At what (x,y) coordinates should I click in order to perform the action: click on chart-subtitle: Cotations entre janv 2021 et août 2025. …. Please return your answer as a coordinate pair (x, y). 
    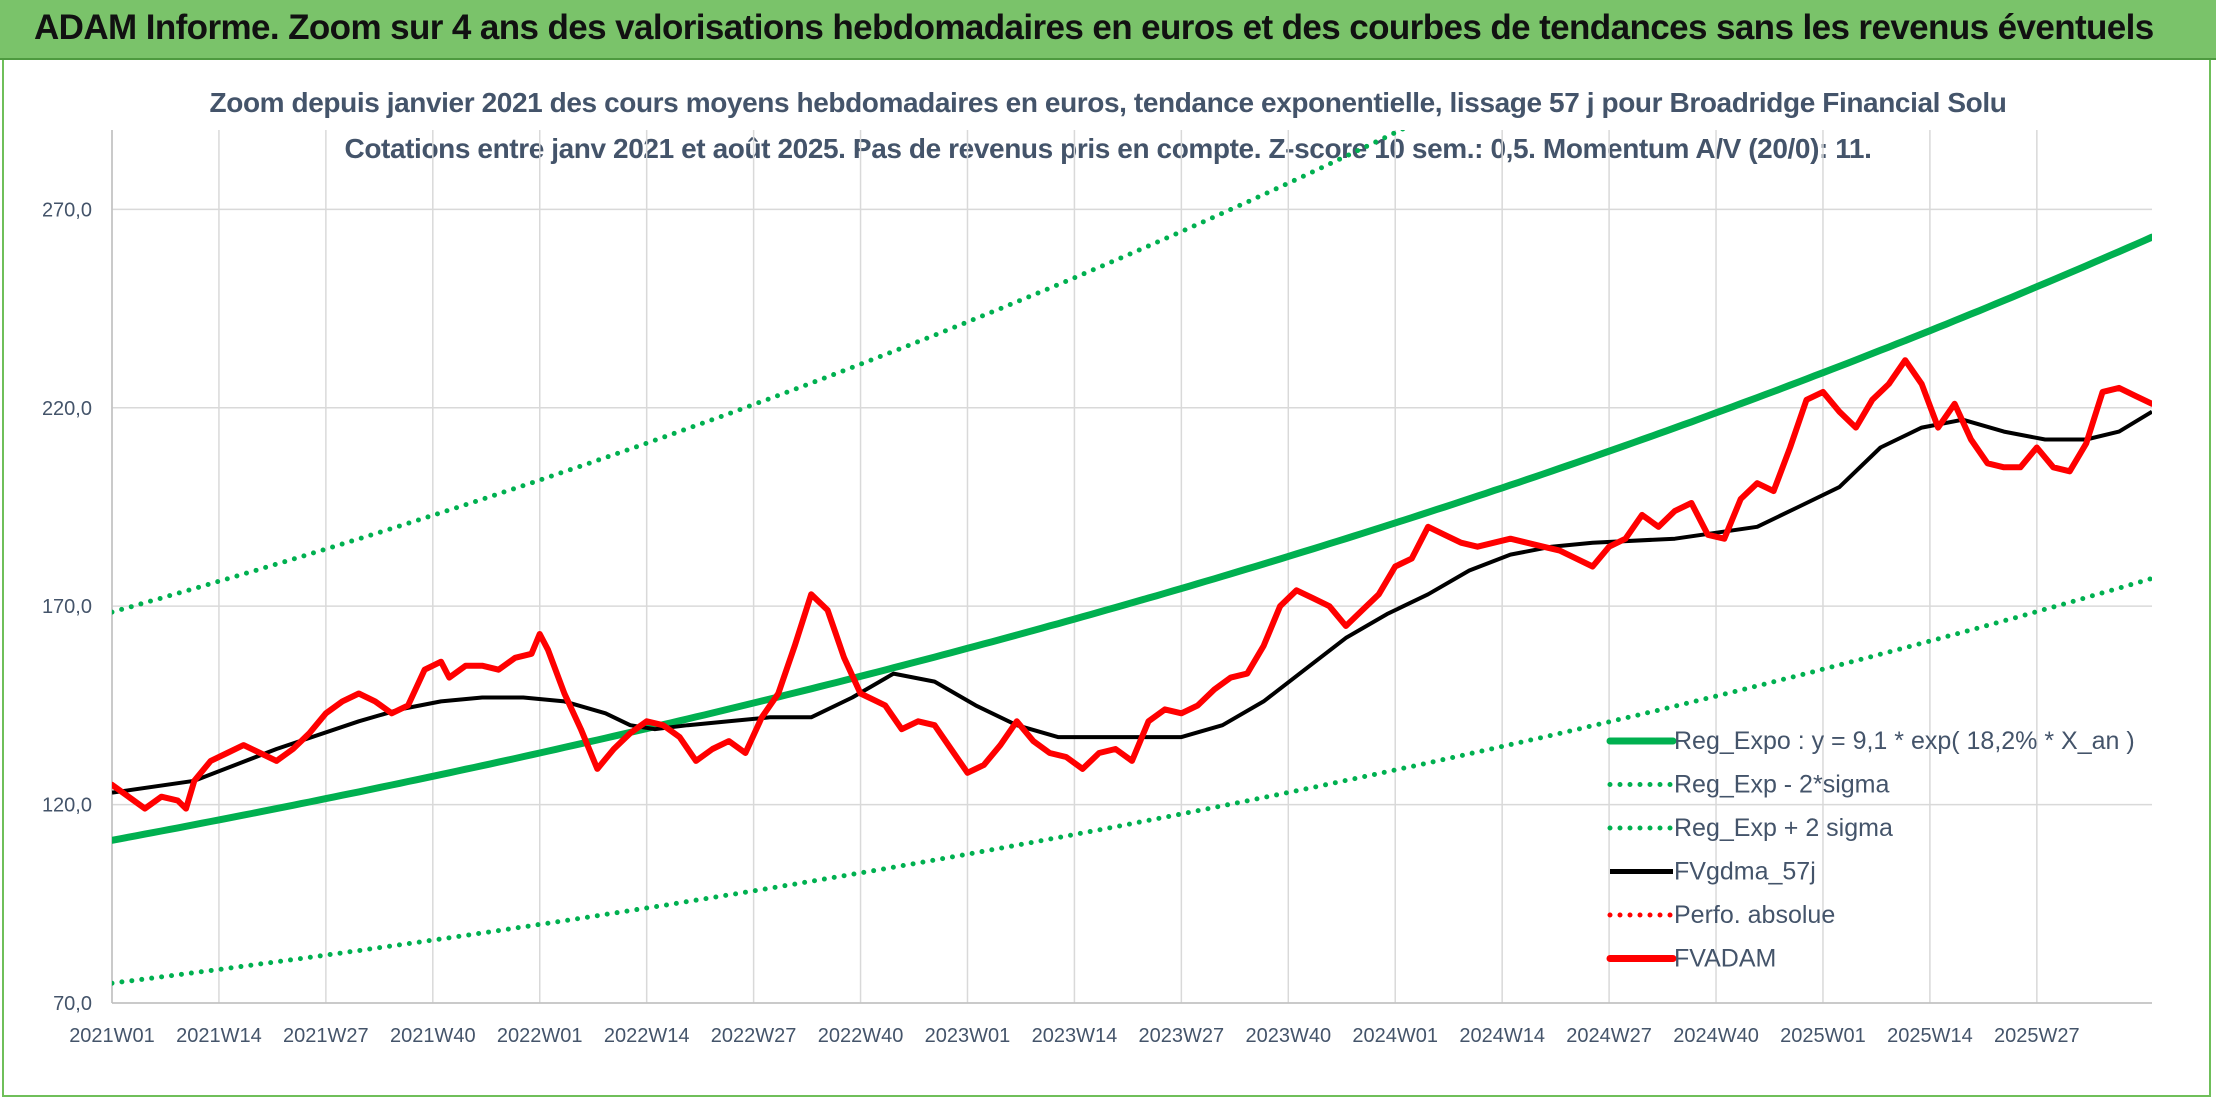
    Looking at the image, I should click on (1108, 148).